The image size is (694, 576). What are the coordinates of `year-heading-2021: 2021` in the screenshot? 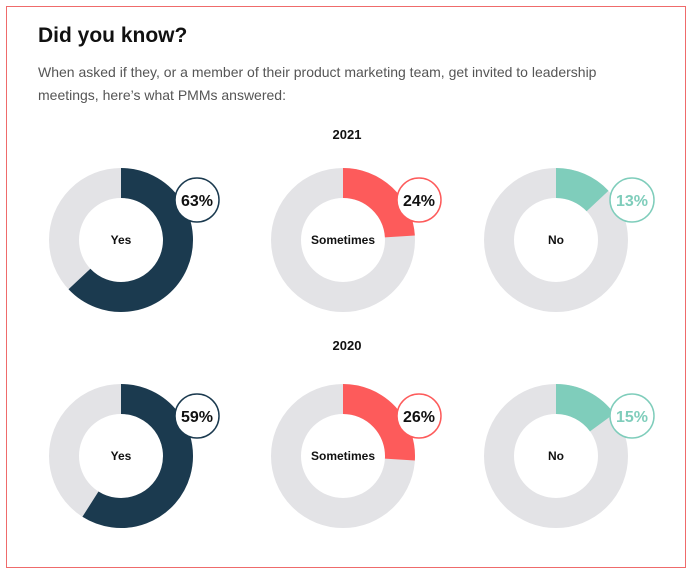 It's located at (347, 134).